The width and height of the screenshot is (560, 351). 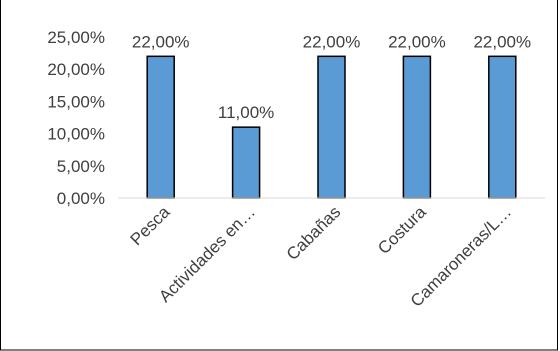 I want to click on y-tick-label: 5,00%, so click(x=81, y=166).